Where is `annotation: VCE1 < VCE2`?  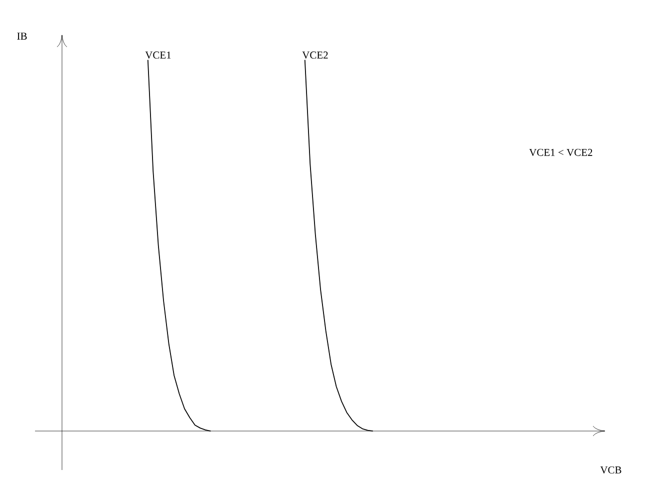
annotation: VCE1 < VCE2 is located at coordinates (560, 152).